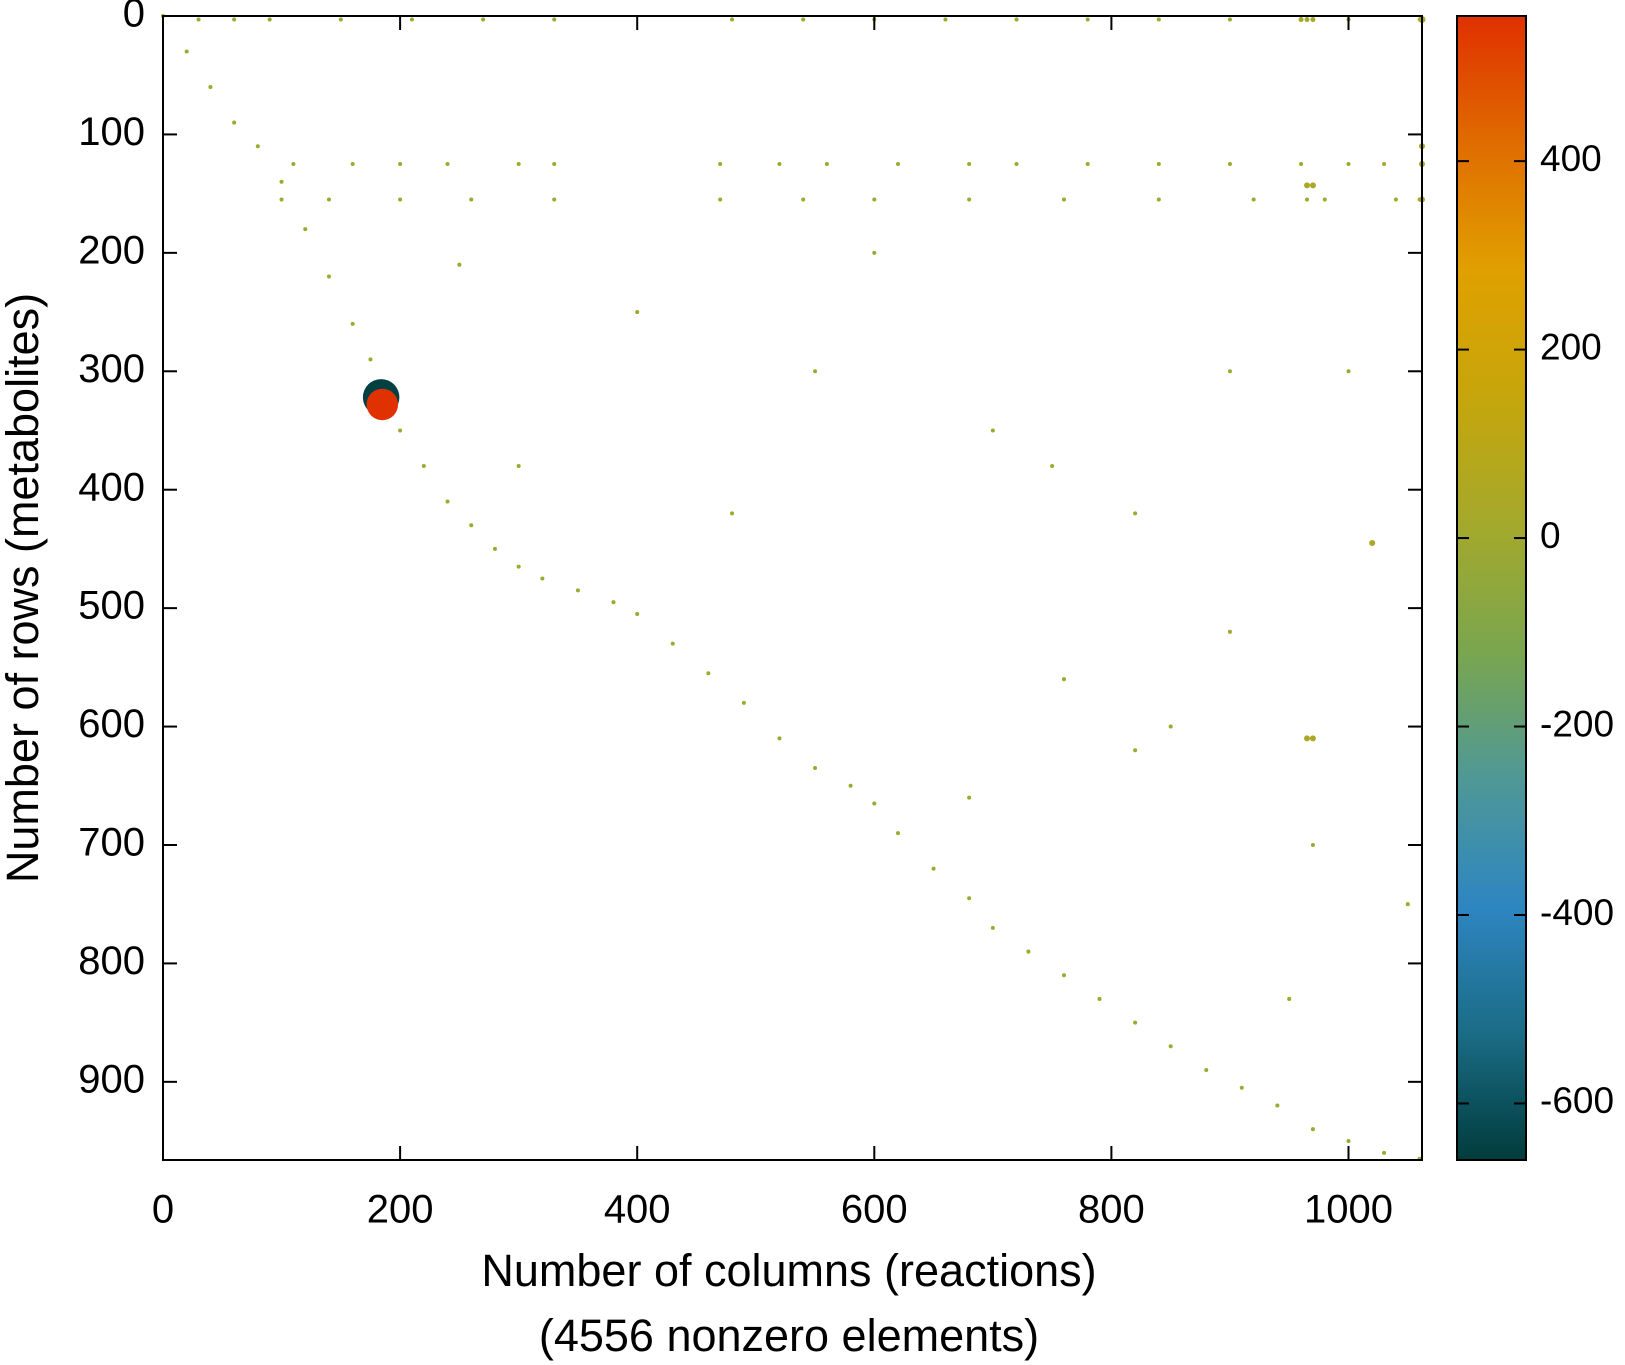 This screenshot has height=1365, width=1625. I want to click on colorbar-tick-label: -400, so click(1577, 912).